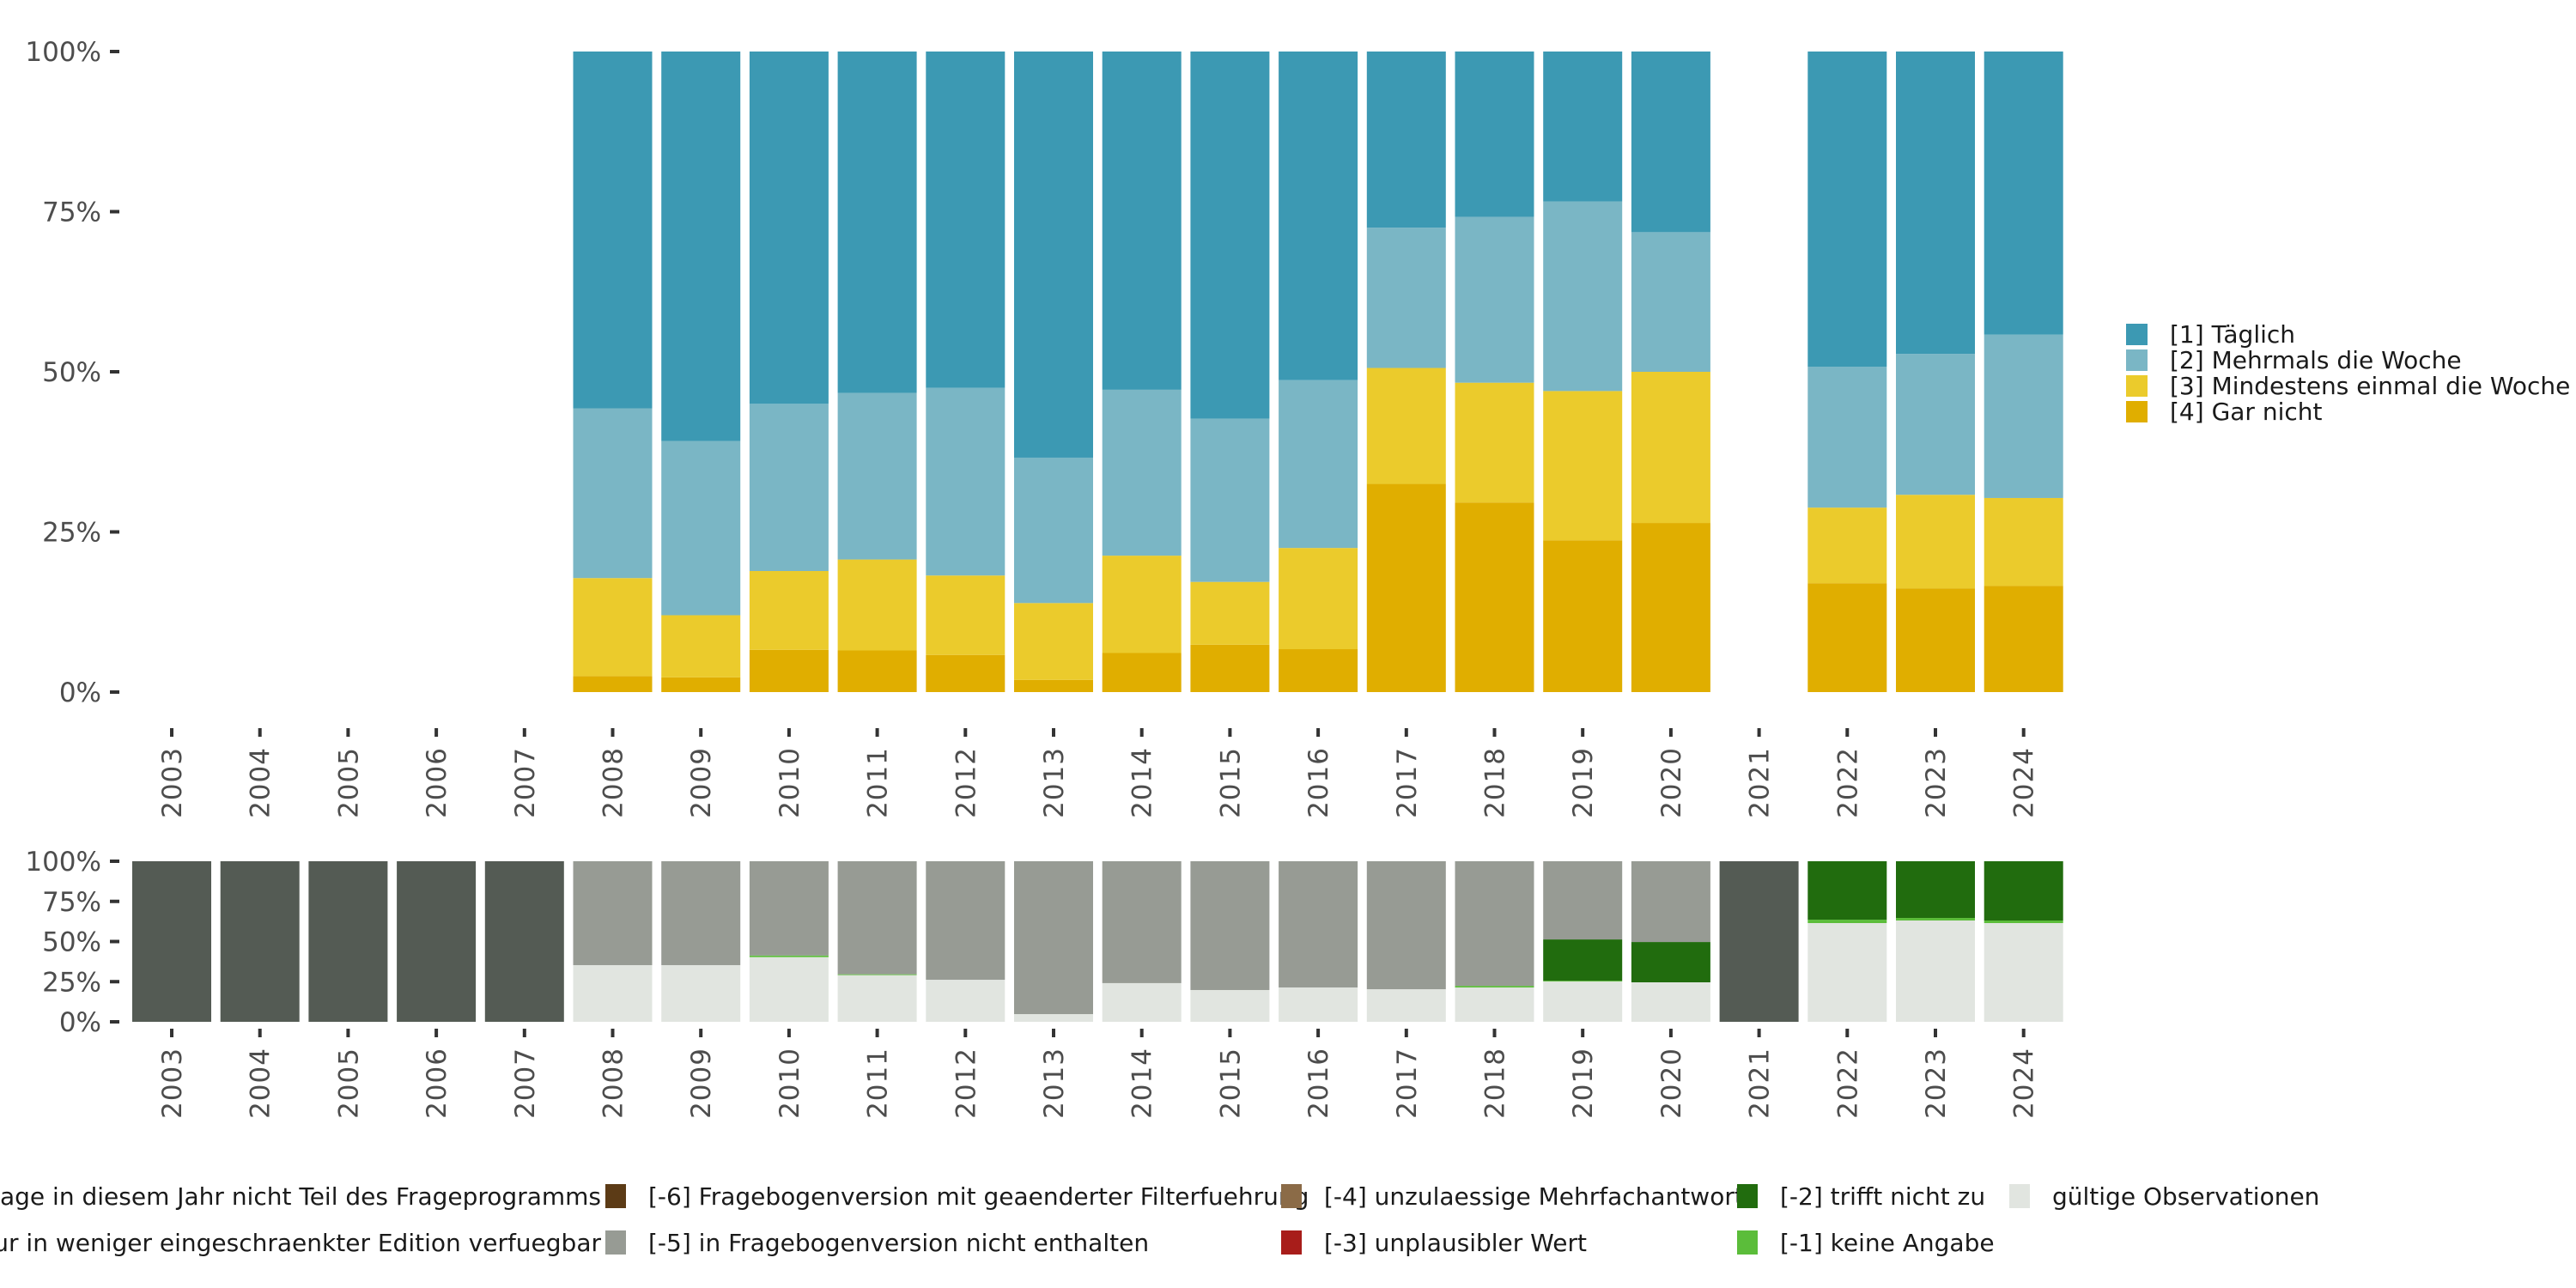 The height and width of the screenshot is (1288, 2576). Describe the element at coordinates (1495, 1083) in the screenshot. I see `x-tick-label: 2018` at that location.